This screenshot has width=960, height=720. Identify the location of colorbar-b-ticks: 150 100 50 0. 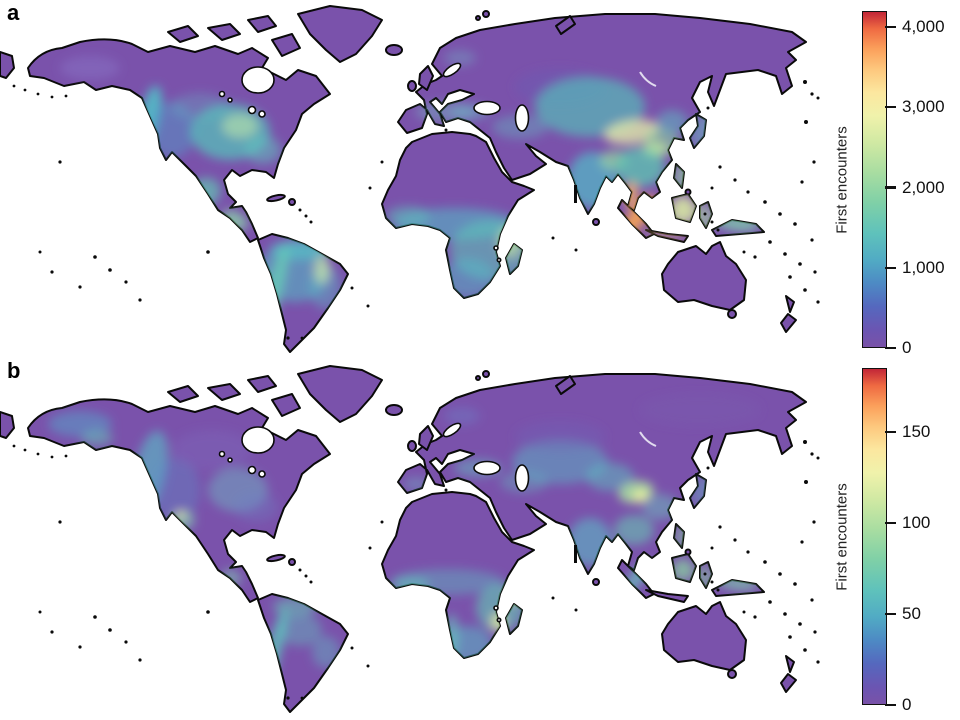
(896, 541).